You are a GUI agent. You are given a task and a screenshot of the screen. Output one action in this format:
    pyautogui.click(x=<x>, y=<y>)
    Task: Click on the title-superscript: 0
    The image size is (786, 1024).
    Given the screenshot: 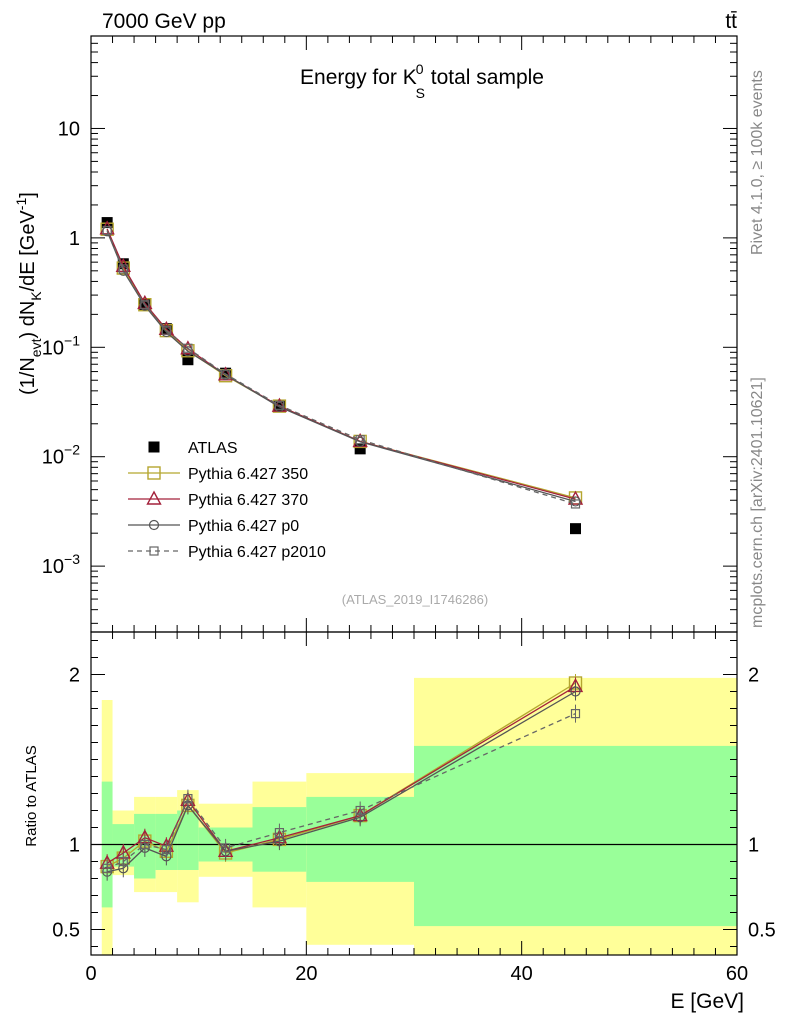 What is the action you would take?
    pyautogui.click(x=420, y=69)
    